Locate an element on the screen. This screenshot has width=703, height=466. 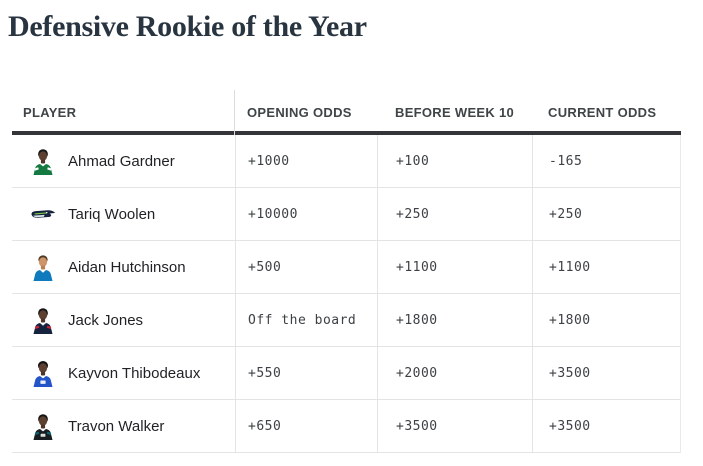
seahawks-logo-icon is located at coordinates (43, 214).